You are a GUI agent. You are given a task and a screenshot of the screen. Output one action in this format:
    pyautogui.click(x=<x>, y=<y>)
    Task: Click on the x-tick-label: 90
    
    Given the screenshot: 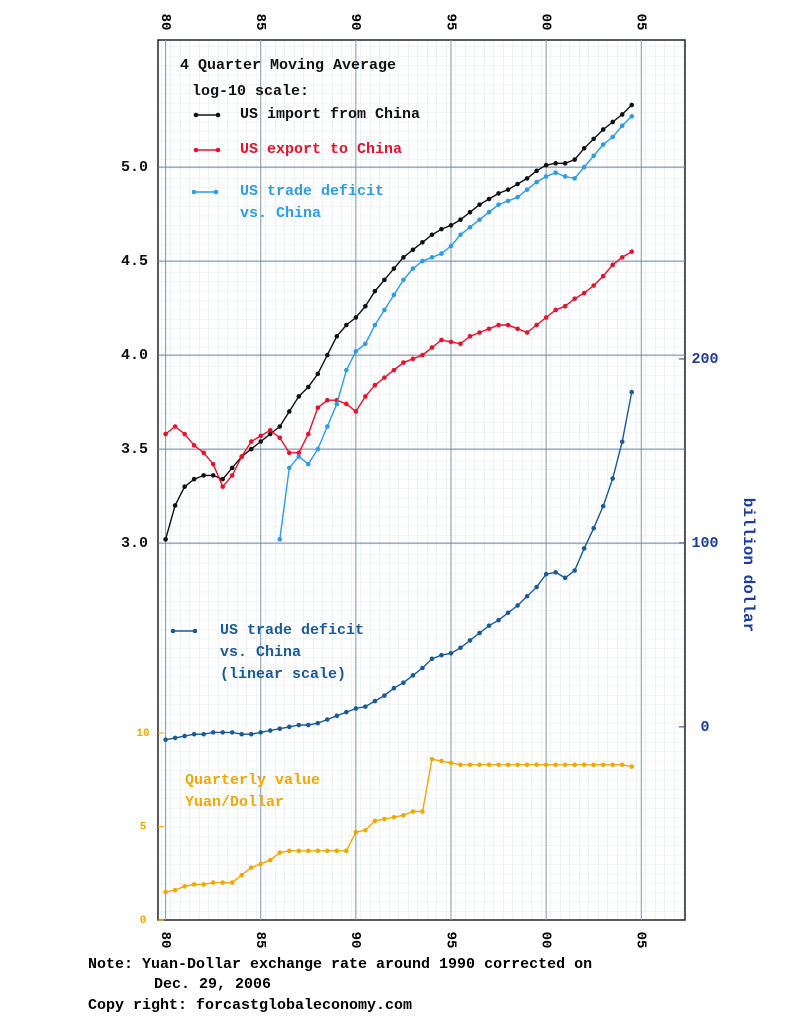 What is the action you would take?
    pyautogui.click(x=355, y=22)
    